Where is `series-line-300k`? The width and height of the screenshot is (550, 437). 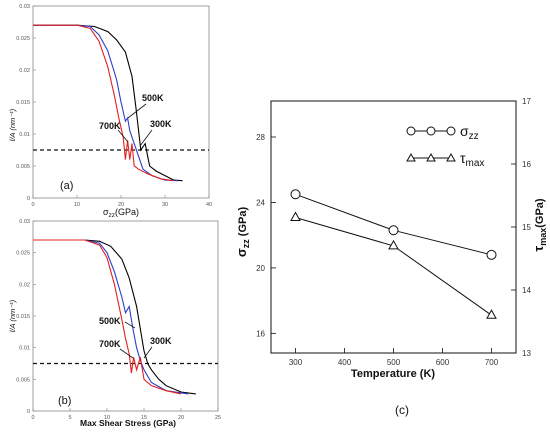
series-line-300k is located at coordinates (114, 317).